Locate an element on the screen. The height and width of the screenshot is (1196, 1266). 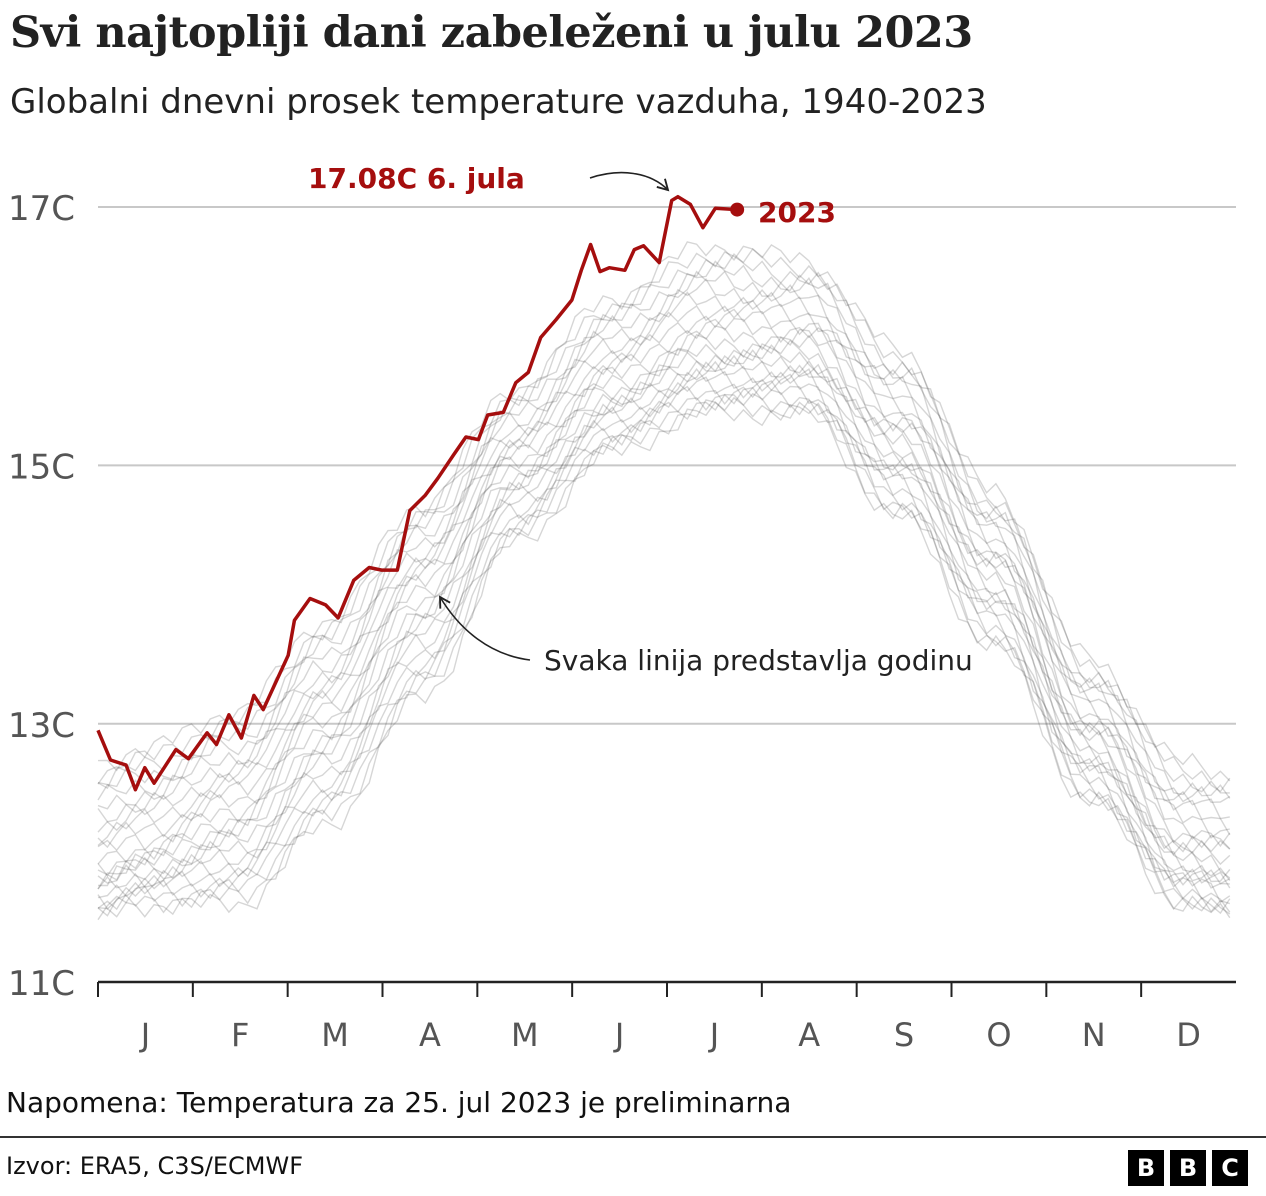
peak-arrow is located at coordinates (629, 181).